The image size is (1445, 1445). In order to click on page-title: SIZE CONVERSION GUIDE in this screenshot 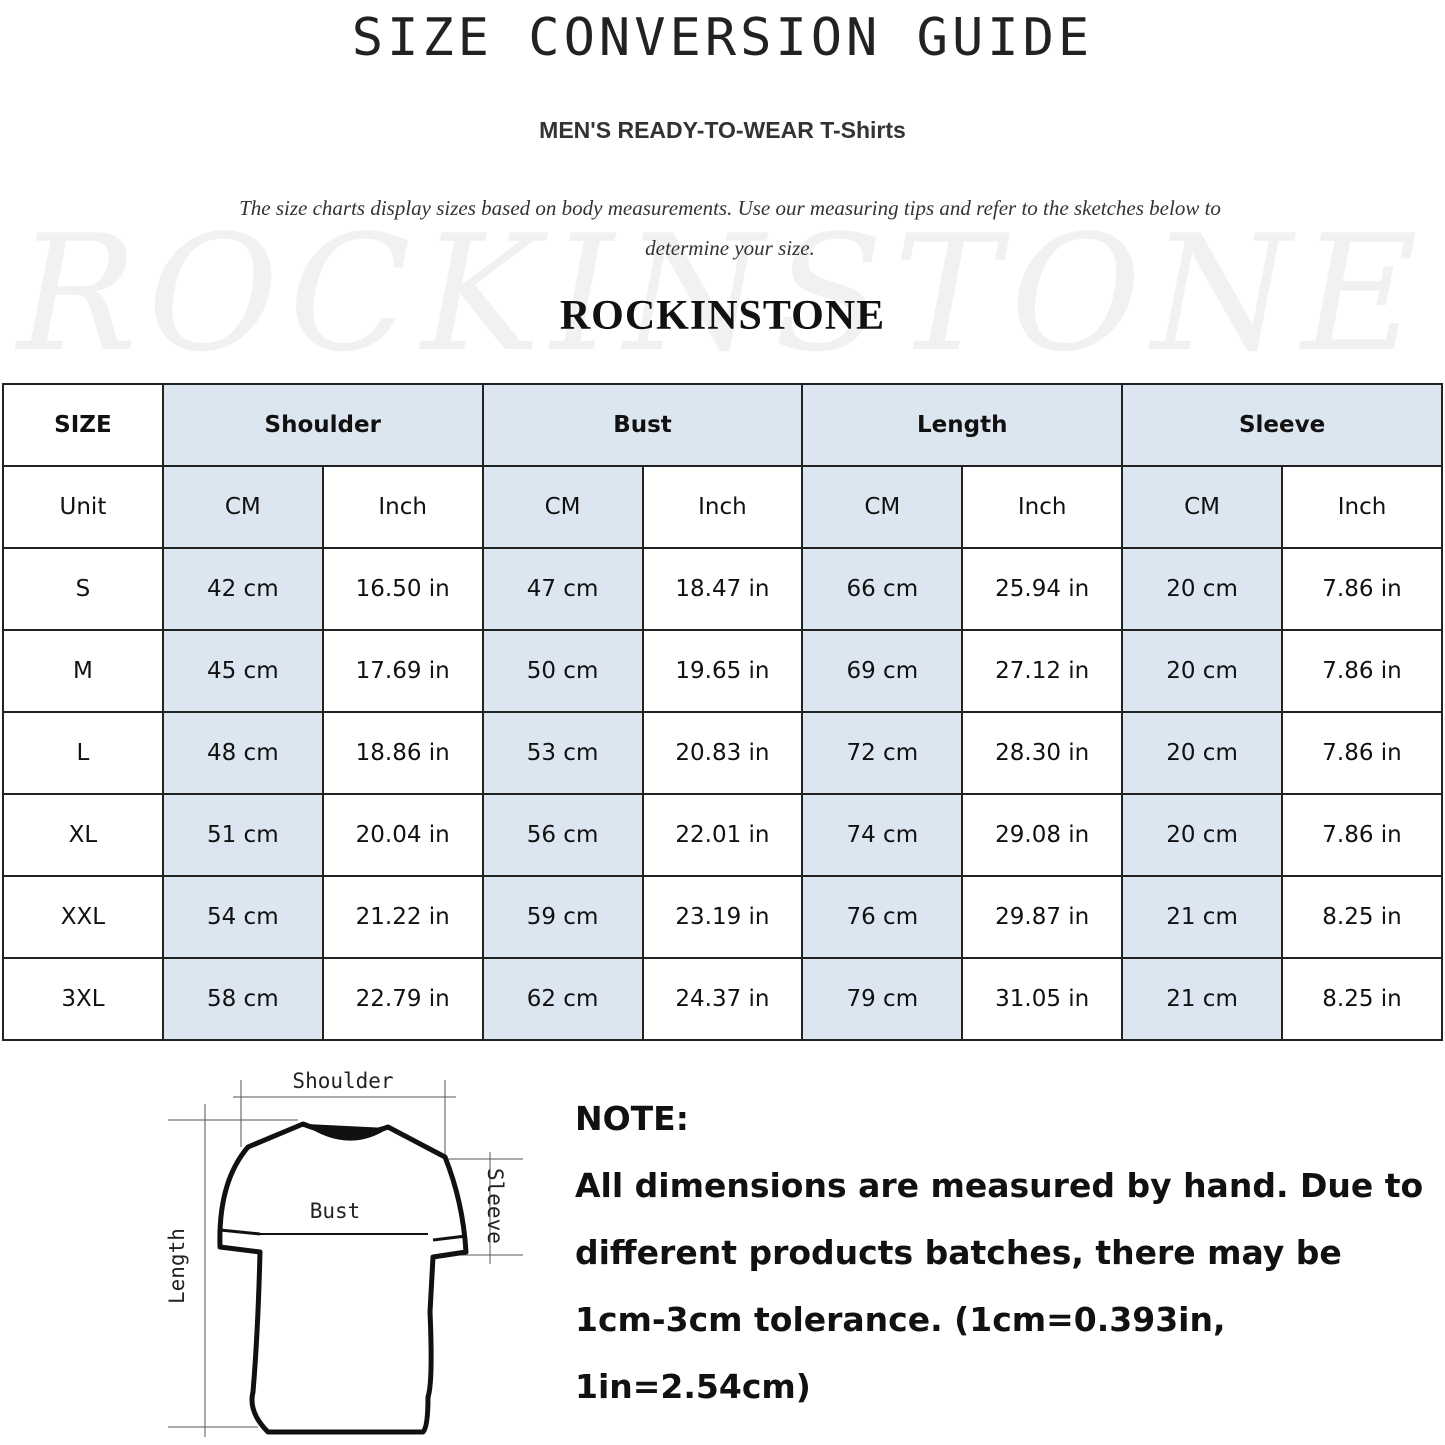, I will do `click(722, 38)`.